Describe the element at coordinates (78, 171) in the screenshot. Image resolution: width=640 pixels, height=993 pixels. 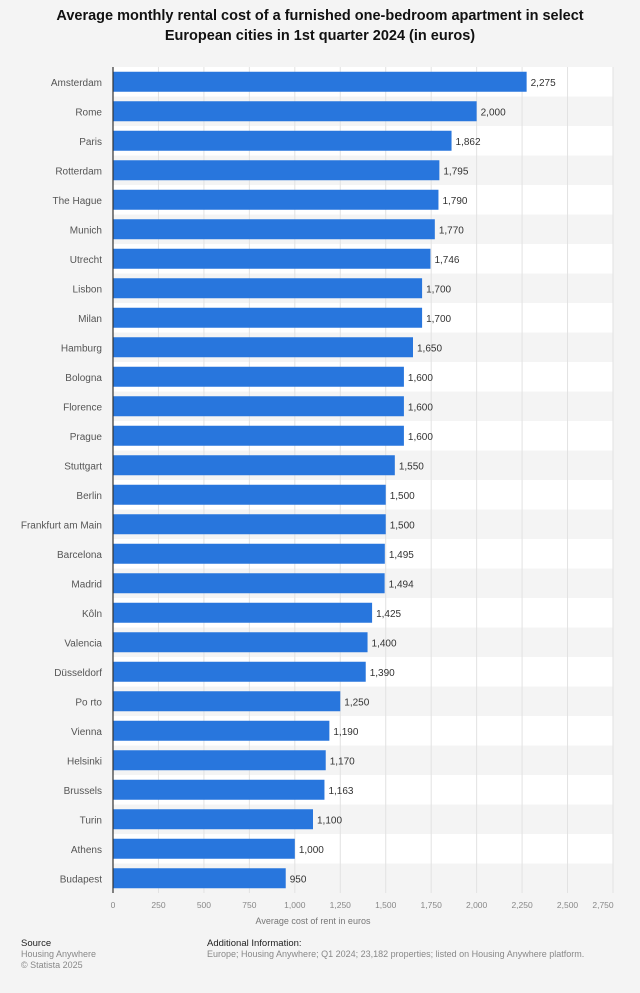
I see `category-label: Rotterdam` at that location.